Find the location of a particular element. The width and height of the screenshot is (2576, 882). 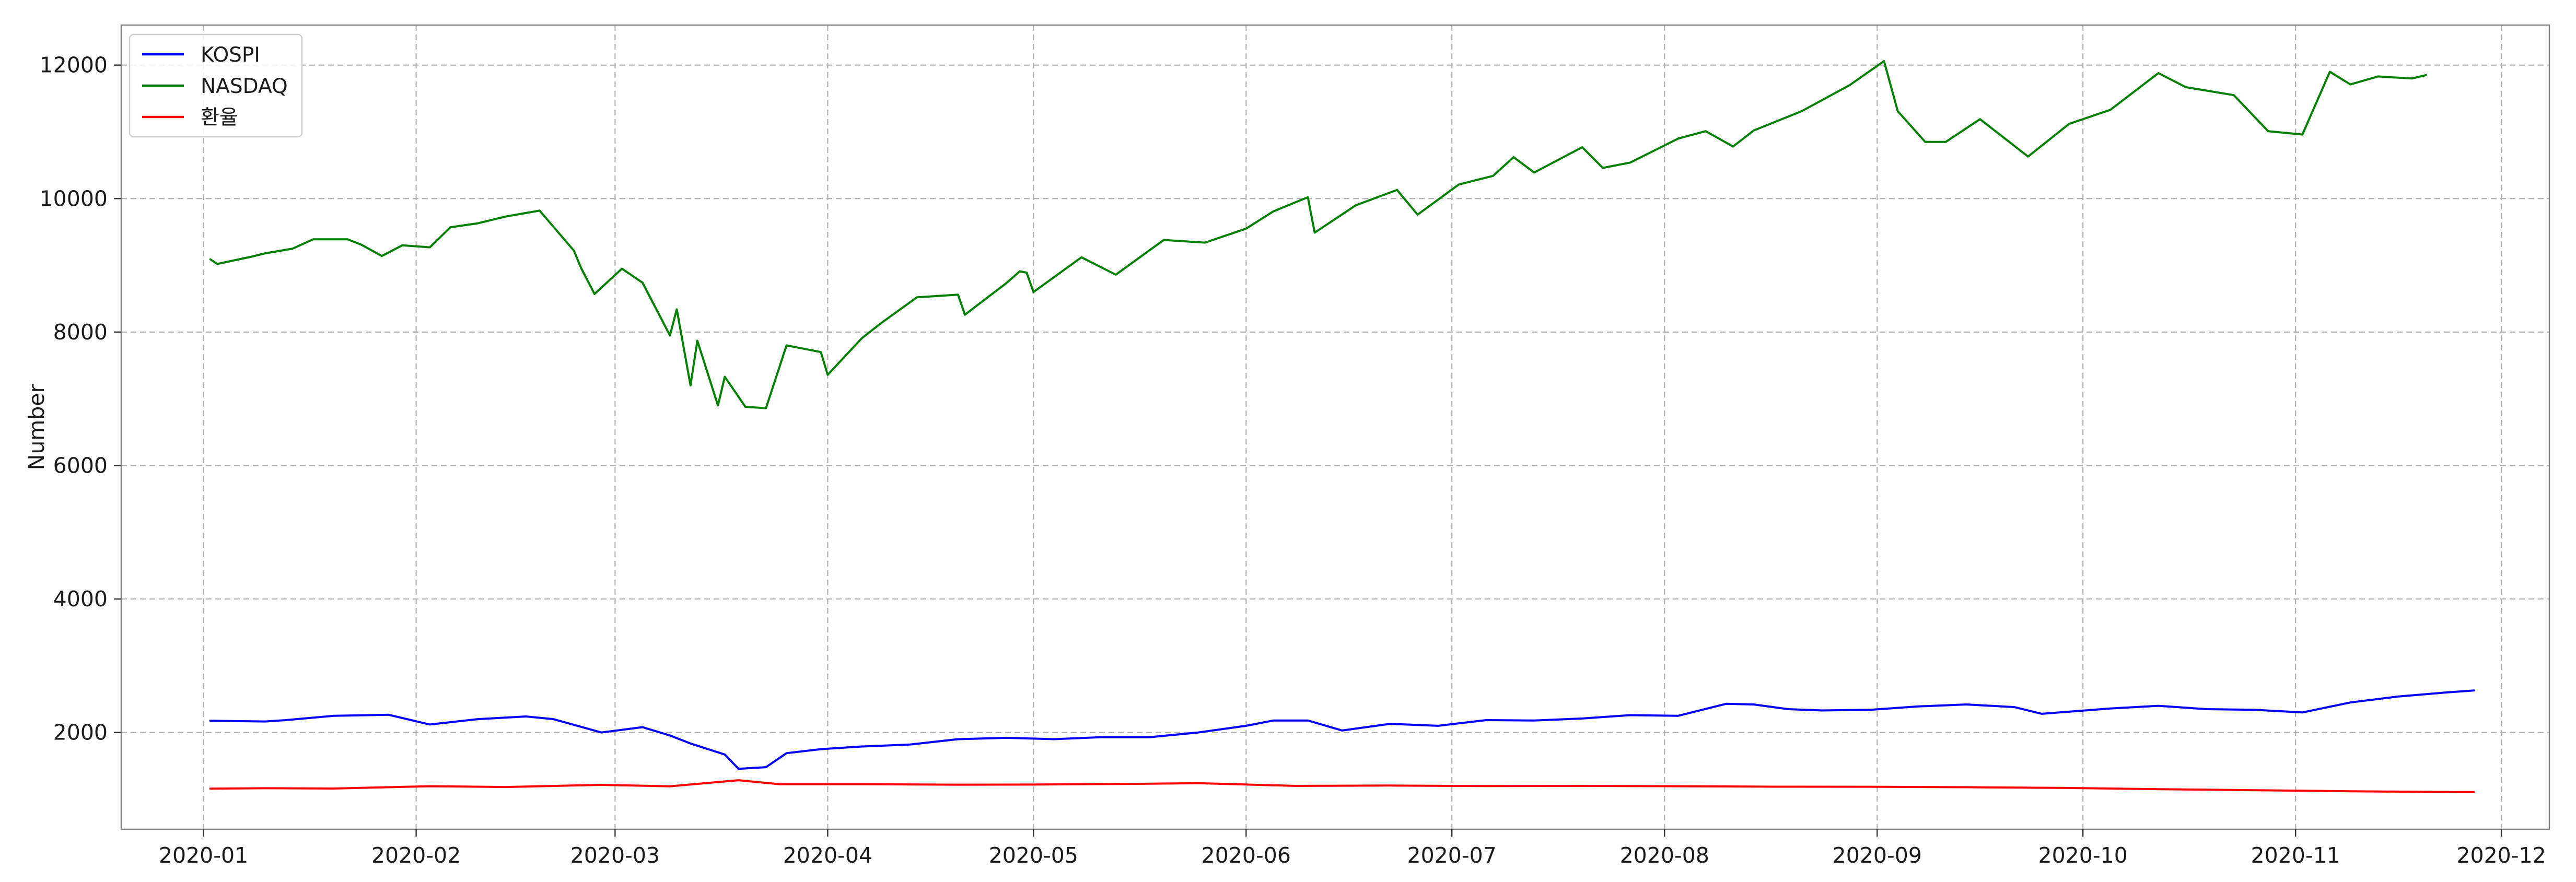

y-axis-ticks: 2000 4000 6000 8000 10000 12000 is located at coordinates (80, 399).